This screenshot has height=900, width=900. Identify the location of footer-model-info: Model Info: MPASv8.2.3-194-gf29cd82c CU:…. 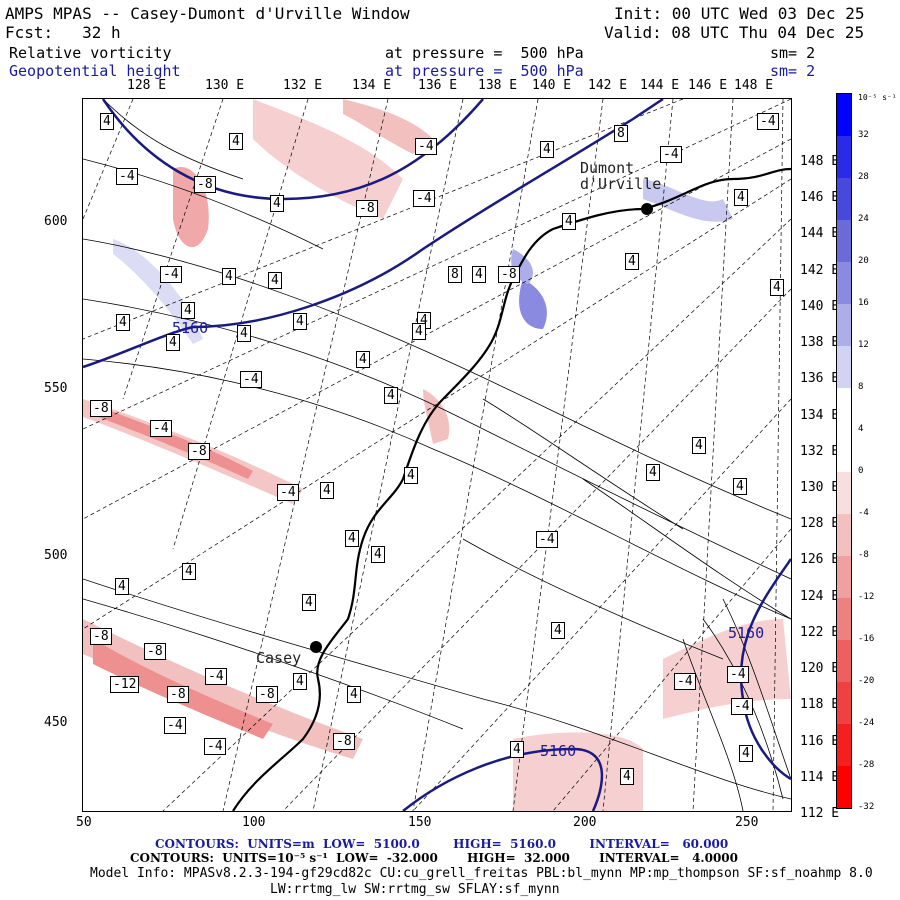
(481, 873).